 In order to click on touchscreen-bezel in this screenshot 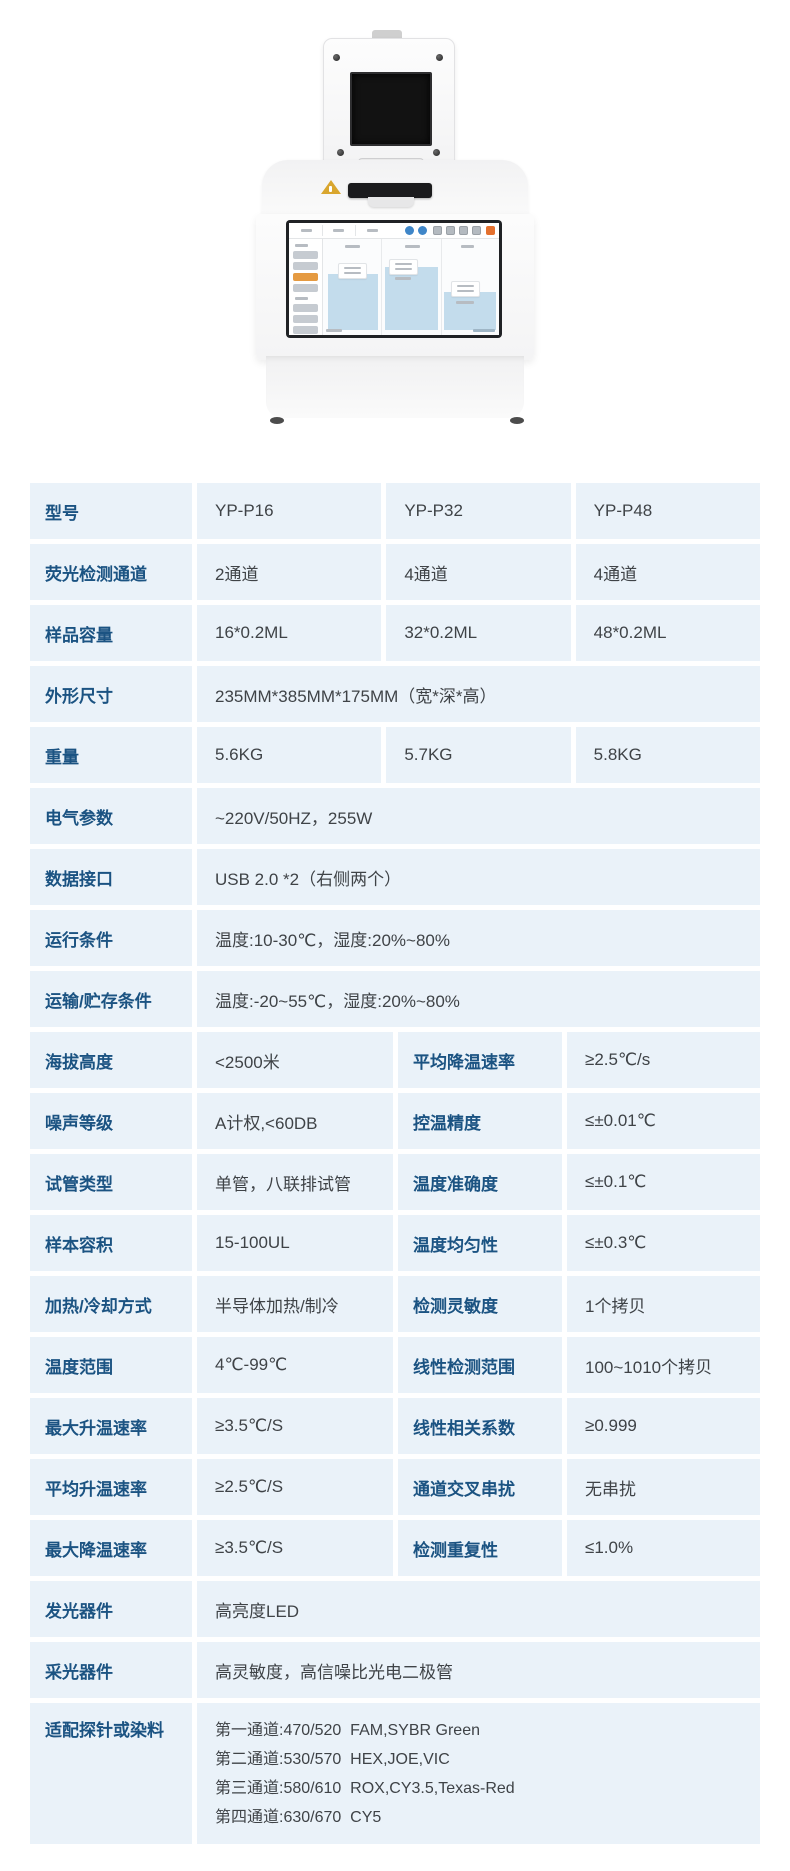, I will do `click(394, 279)`.